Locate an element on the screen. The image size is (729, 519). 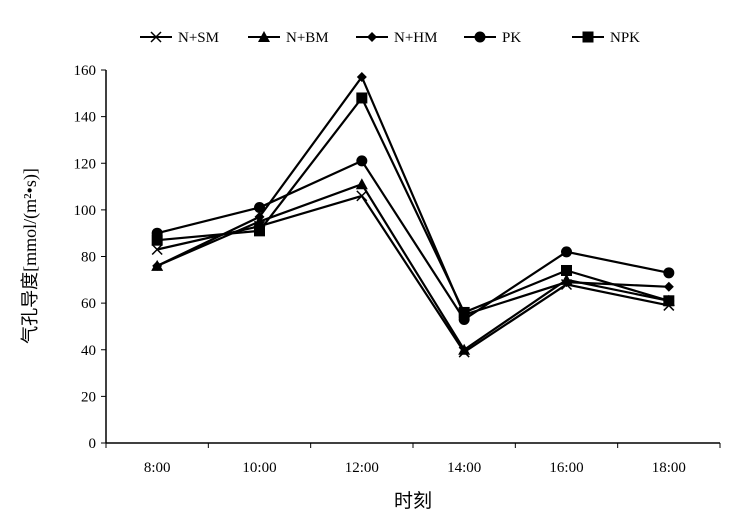
legend-item: N+BM is located at coordinates (288, 38).